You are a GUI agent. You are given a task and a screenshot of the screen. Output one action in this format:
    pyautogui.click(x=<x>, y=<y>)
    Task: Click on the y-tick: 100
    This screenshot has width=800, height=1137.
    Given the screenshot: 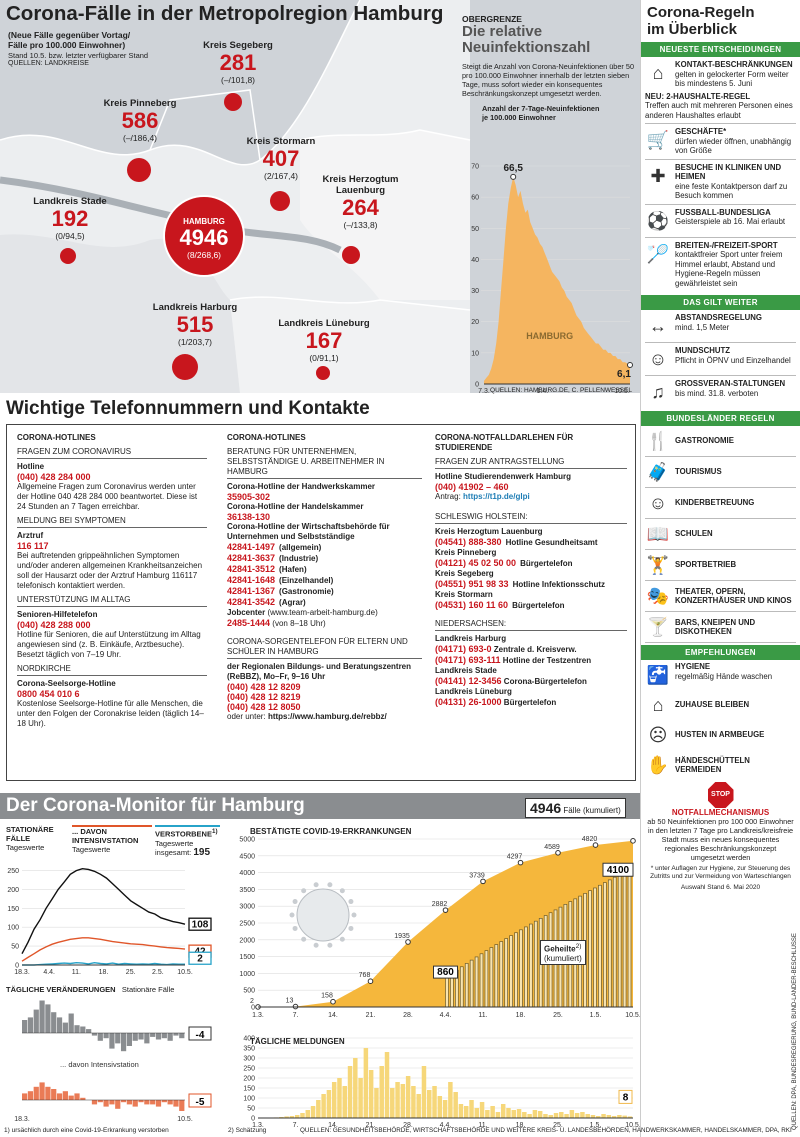 What is the action you would take?
    pyautogui.click(x=249, y=1099)
    